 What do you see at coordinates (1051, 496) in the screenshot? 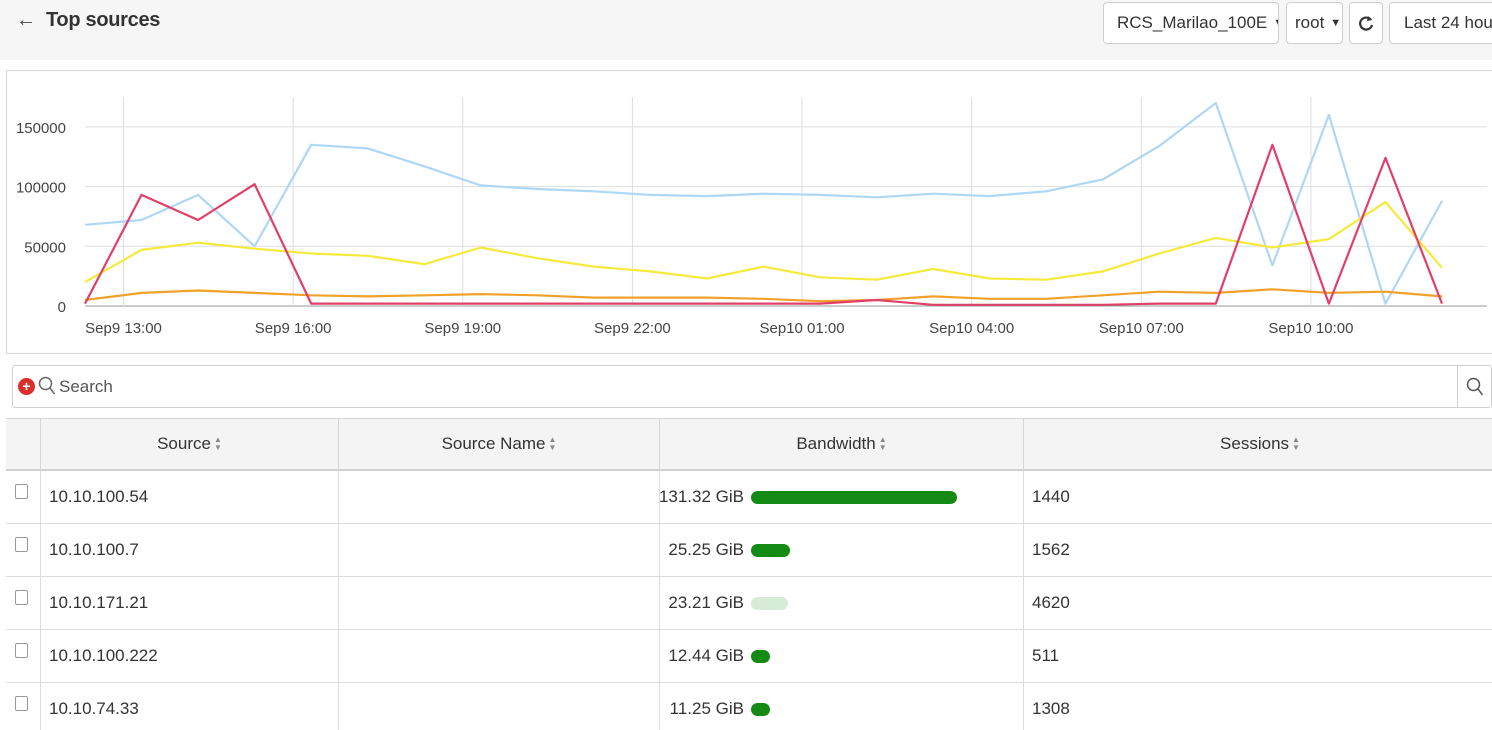
I see `sessions-cell: 1440` at bounding box center [1051, 496].